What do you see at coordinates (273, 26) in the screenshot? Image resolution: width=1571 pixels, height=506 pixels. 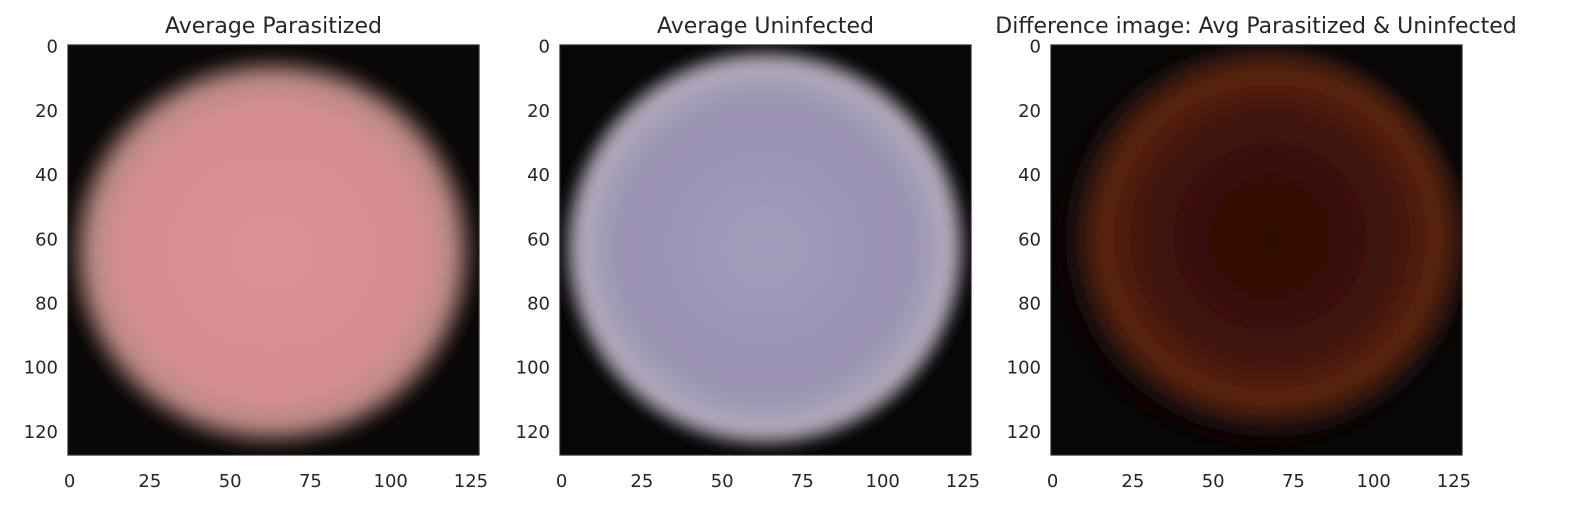 I see `panel-title: Average Parasitized` at bounding box center [273, 26].